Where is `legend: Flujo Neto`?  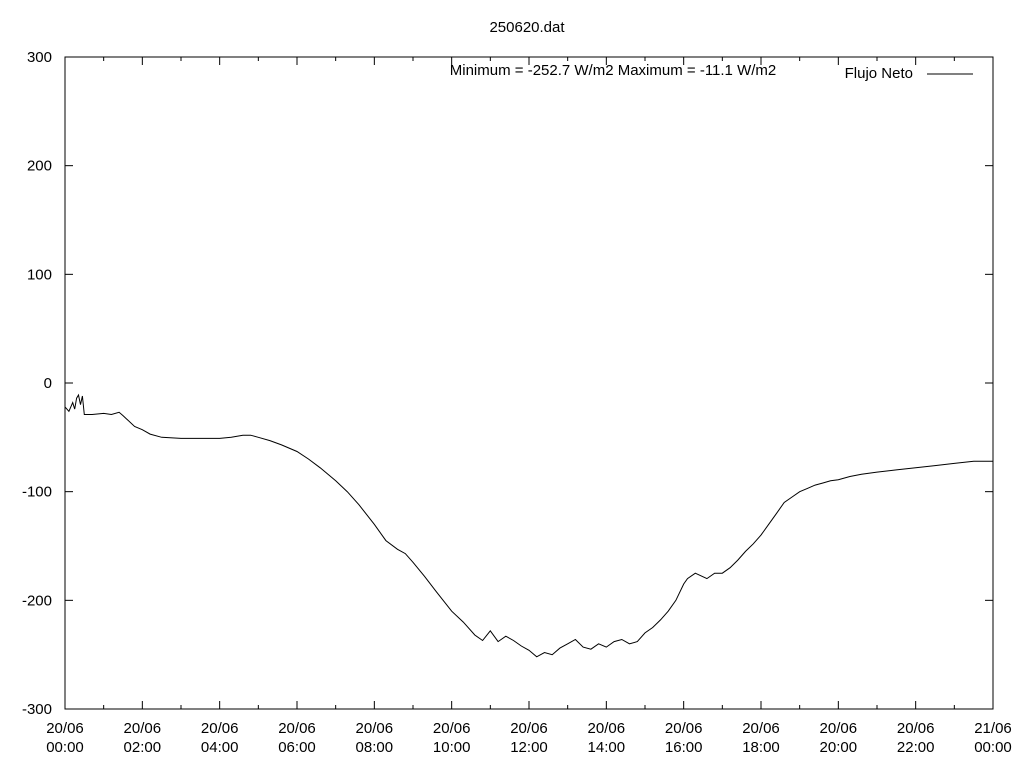 legend: Flujo Neto is located at coordinates (909, 73).